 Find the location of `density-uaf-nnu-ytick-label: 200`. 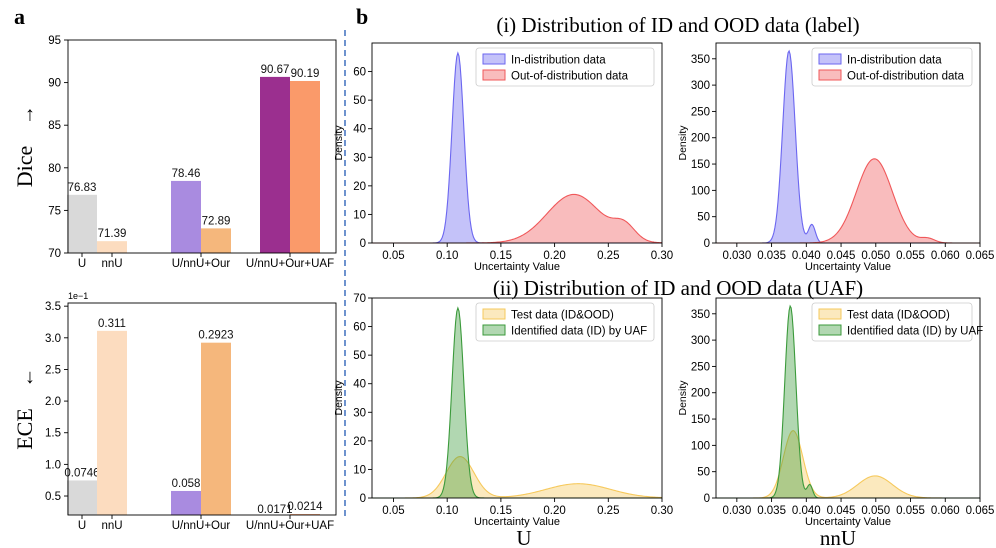

density-uaf-nnu-ytick-label: 200 is located at coordinates (700, 394).